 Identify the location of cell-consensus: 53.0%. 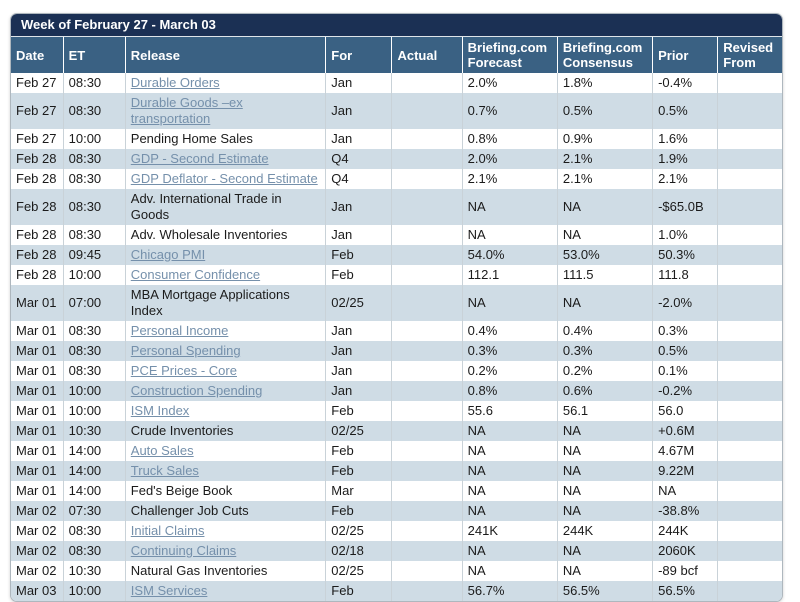
(604, 255).